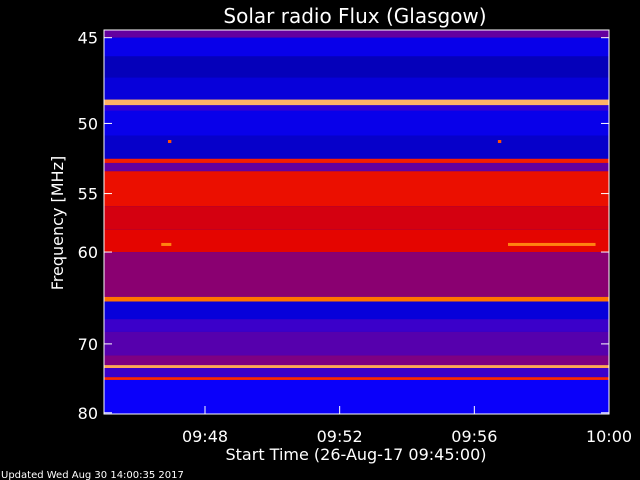 This screenshot has height=480, width=640. What do you see at coordinates (407, 426) in the screenshot?
I see `x-axis: 09:48 09:52 09:56 10:00` at bounding box center [407, 426].